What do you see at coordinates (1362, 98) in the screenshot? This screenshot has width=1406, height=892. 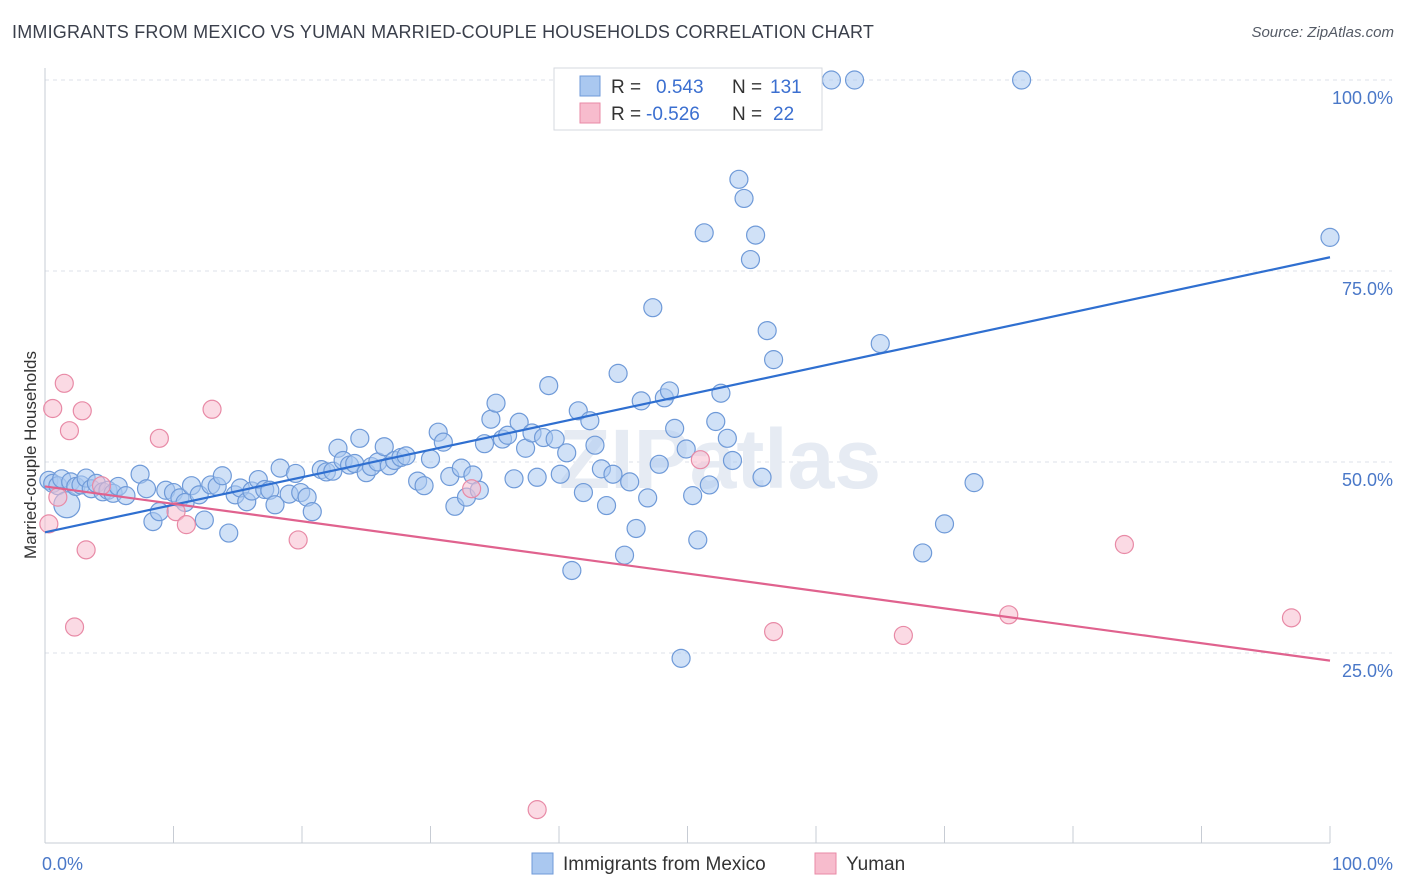 I see `y-tick-label-3: 100.0%` at bounding box center [1362, 98].